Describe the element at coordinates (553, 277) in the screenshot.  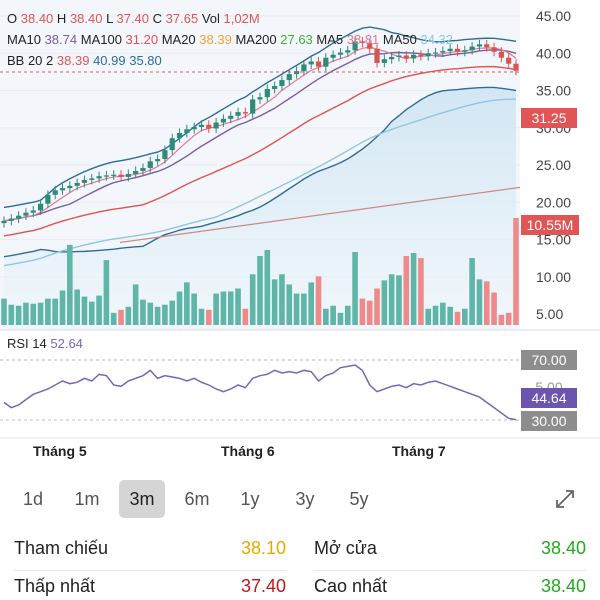
I see `price-axis-label: 10.00` at that location.